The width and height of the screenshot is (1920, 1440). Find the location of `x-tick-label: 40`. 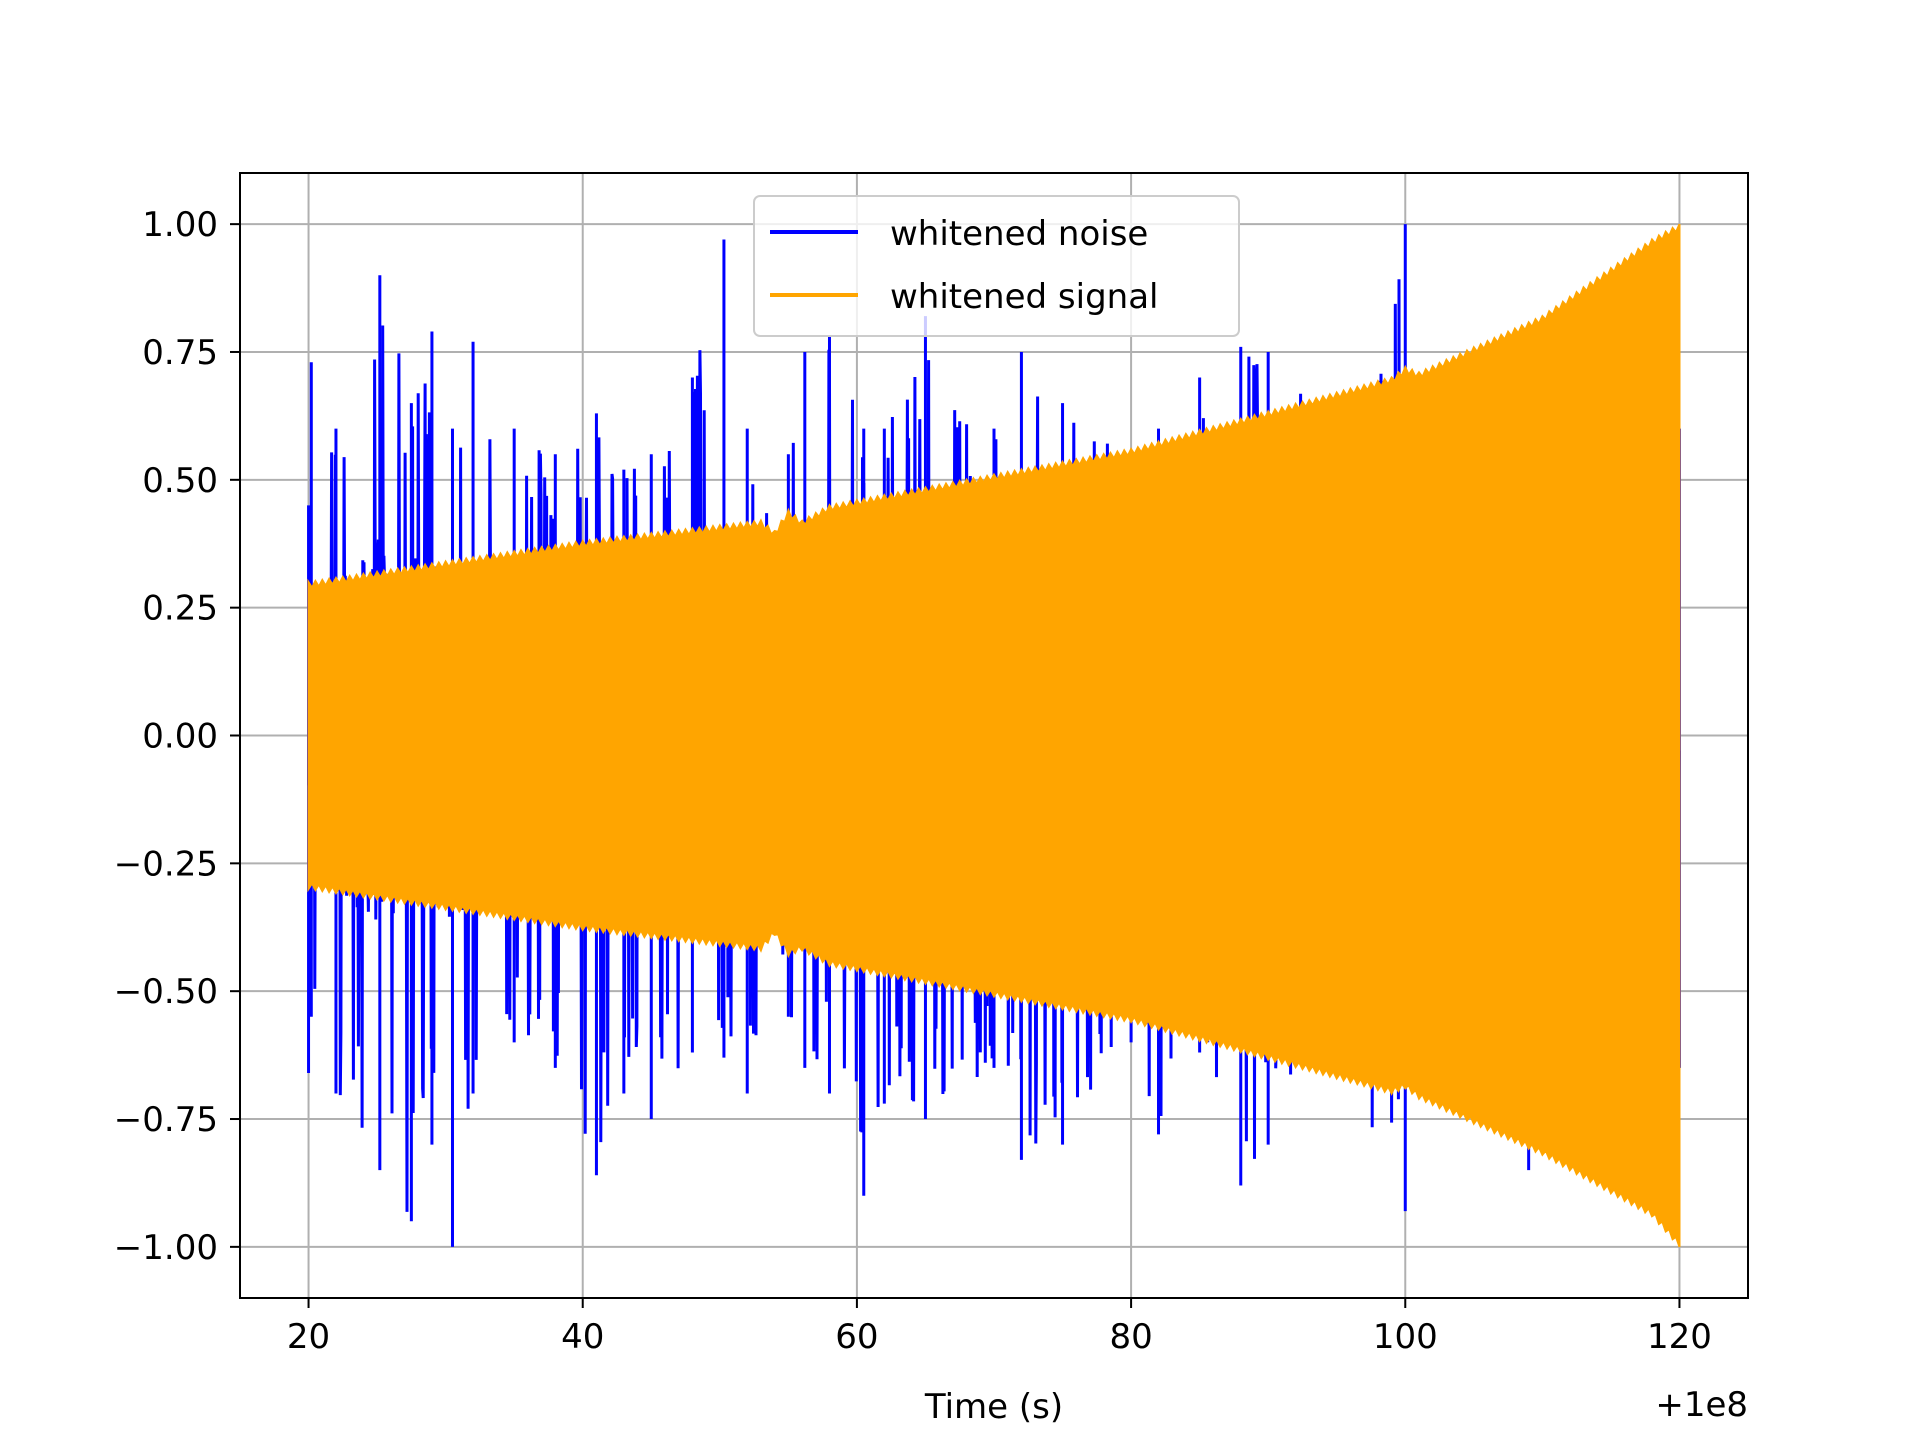

x-tick-label: 40 is located at coordinates (582, 1337).